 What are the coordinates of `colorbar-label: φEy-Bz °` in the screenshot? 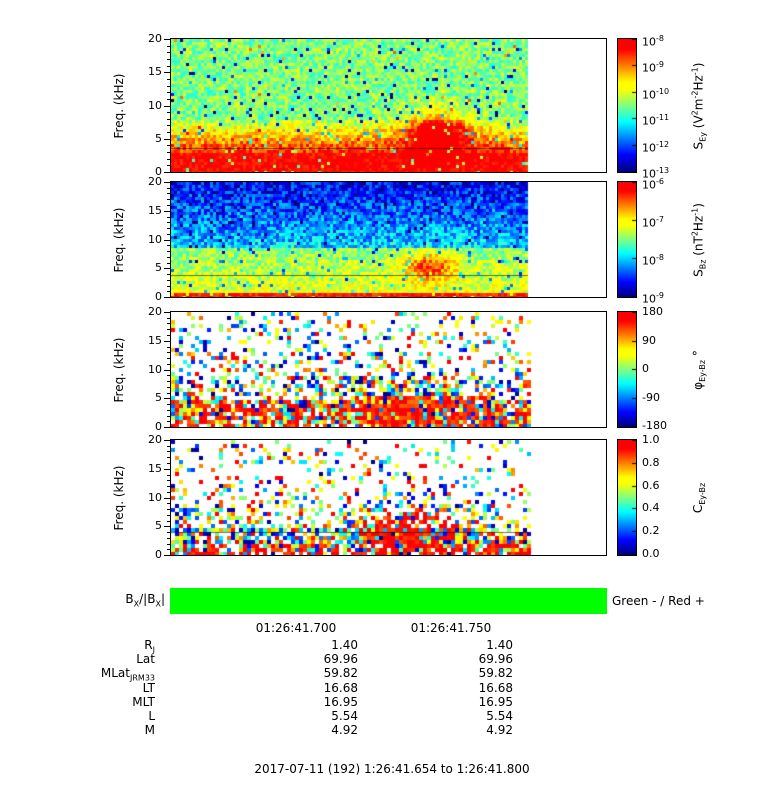 It's located at (699, 369).